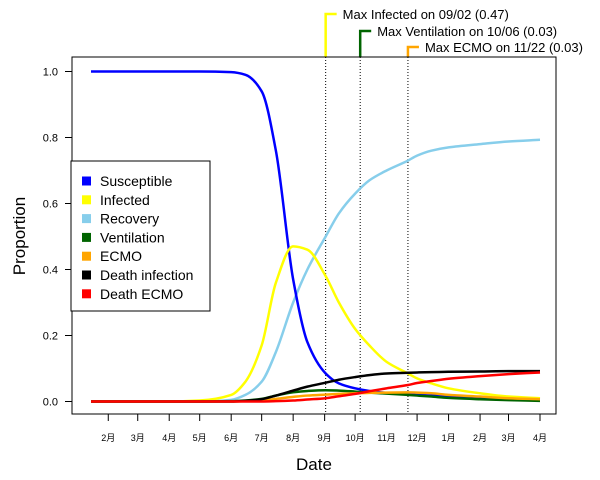  I want to click on y-tick-label: 0.0, so click(50, 403).